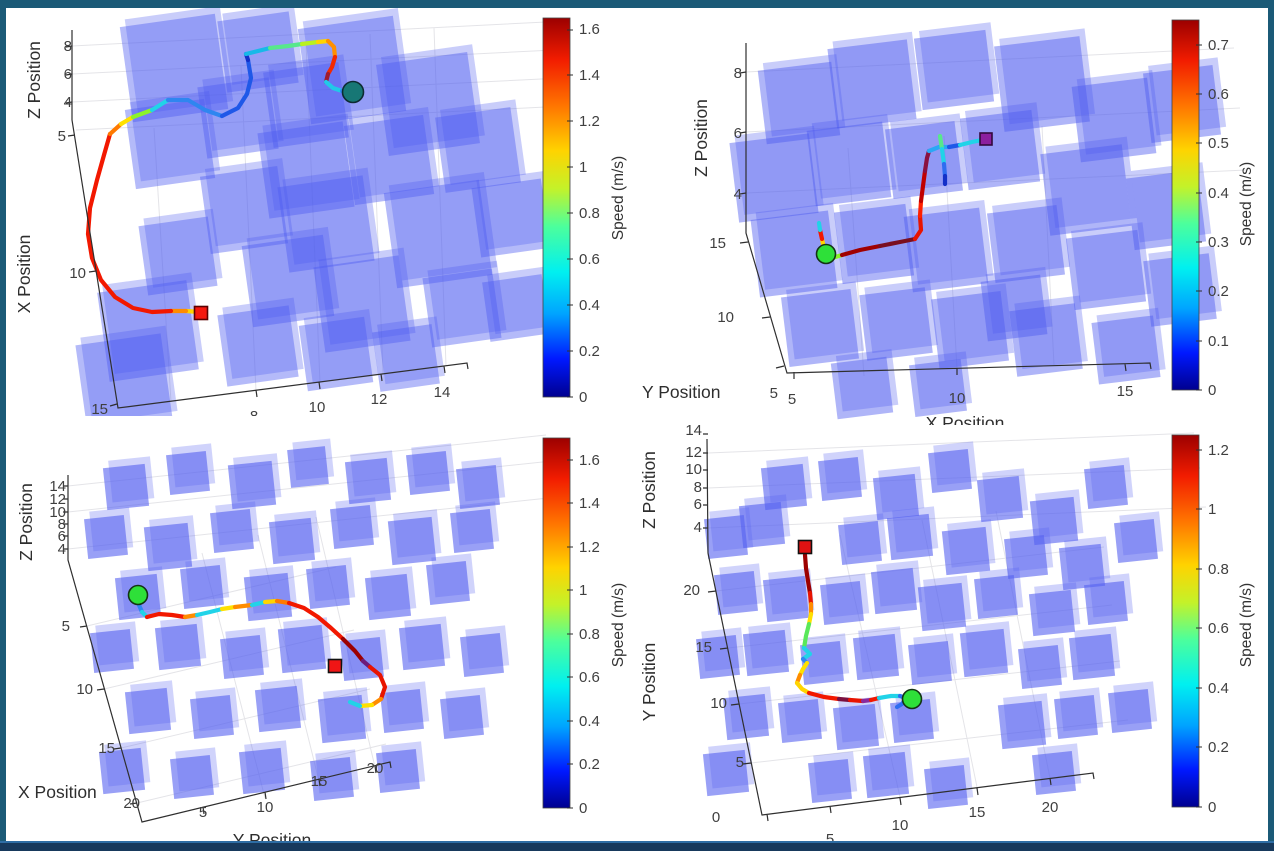  What do you see at coordinates (265, 807) in the screenshot?
I see `bl-bottom-tick-1: 10` at bounding box center [265, 807].